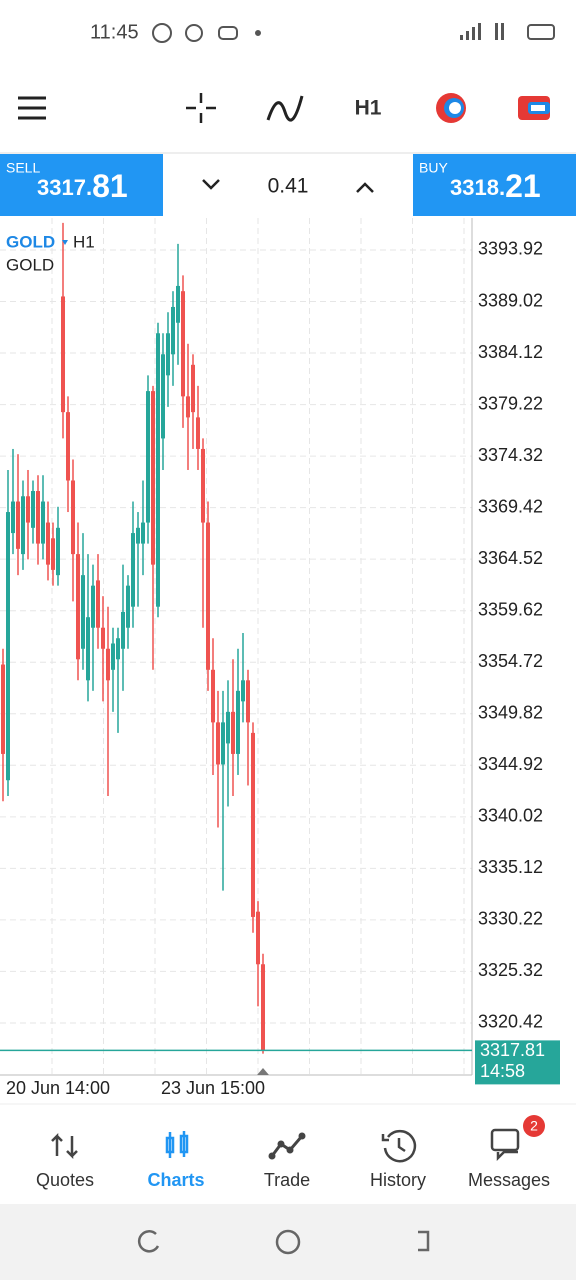 The image size is (576, 1280). Describe the element at coordinates (365, 187) in the screenshot. I see `volume-up` at that location.